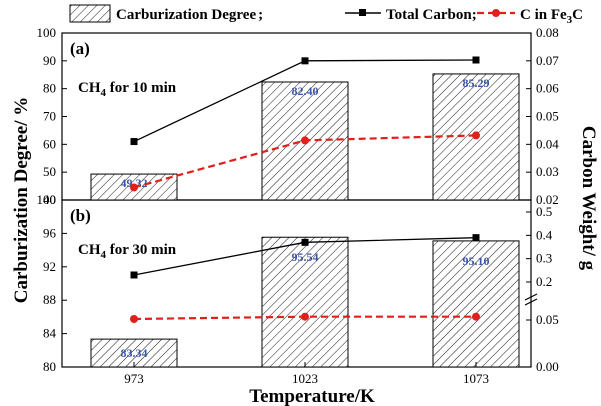 This screenshot has height=406, width=601. I want to click on panel-b-tag: (b), so click(80, 215).